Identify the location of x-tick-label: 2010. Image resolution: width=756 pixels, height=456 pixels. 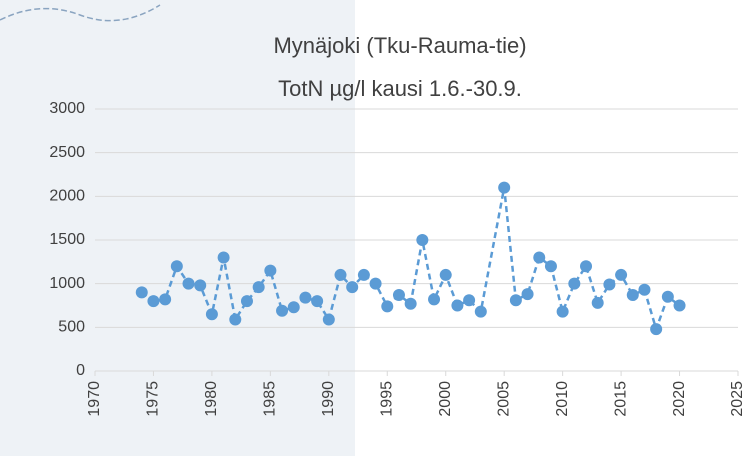
(562, 399).